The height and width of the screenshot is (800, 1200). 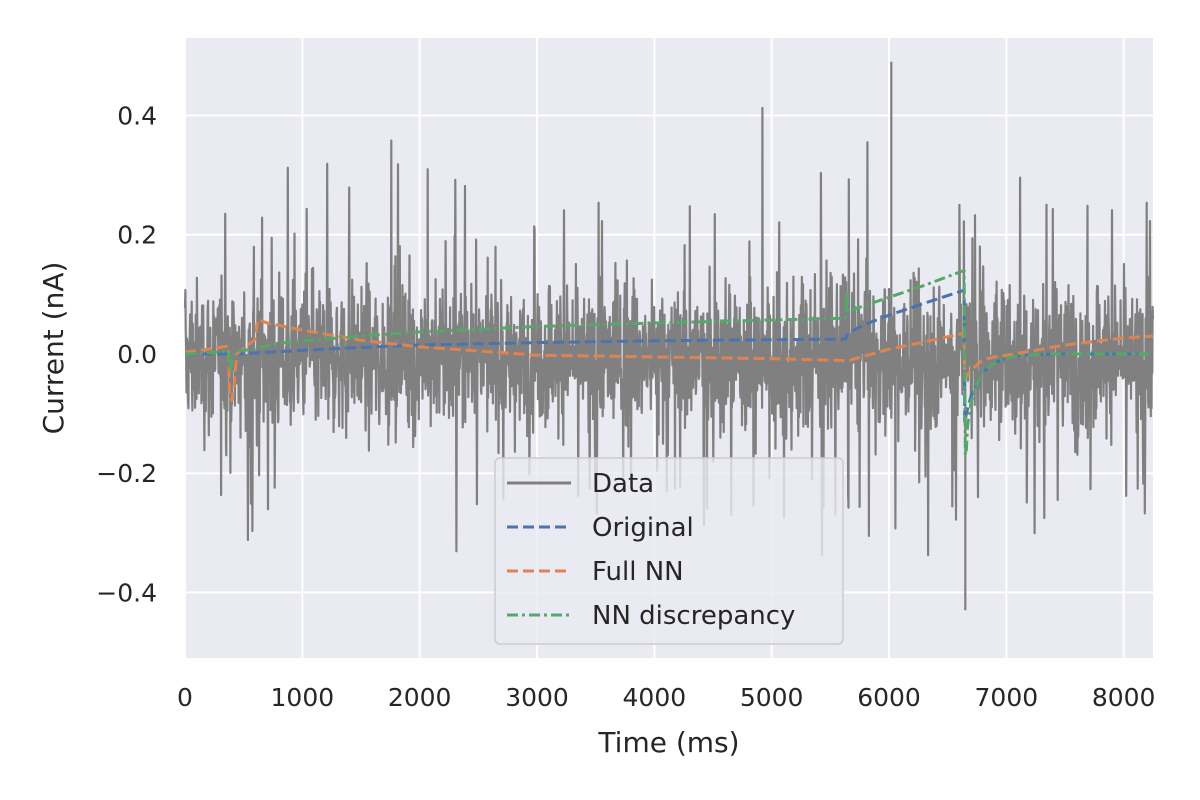 I want to click on x-axis-label: Time (ms), so click(x=668, y=742).